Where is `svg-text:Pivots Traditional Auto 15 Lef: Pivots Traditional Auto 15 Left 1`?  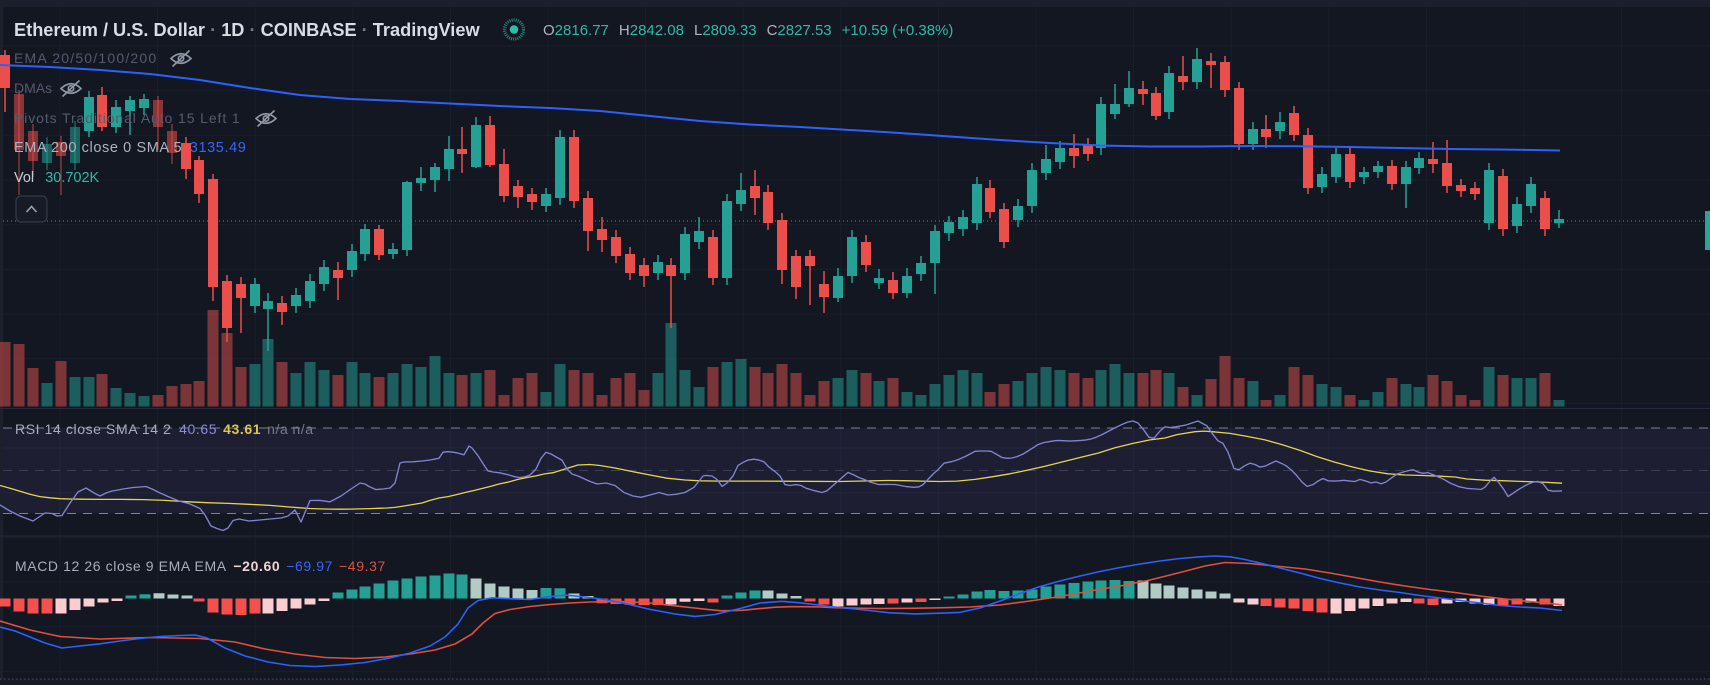
svg-text:Pivots Traditional Auto 15 Lef: Pivots Traditional Auto 15 Left 1 is located at coordinates (127, 118).